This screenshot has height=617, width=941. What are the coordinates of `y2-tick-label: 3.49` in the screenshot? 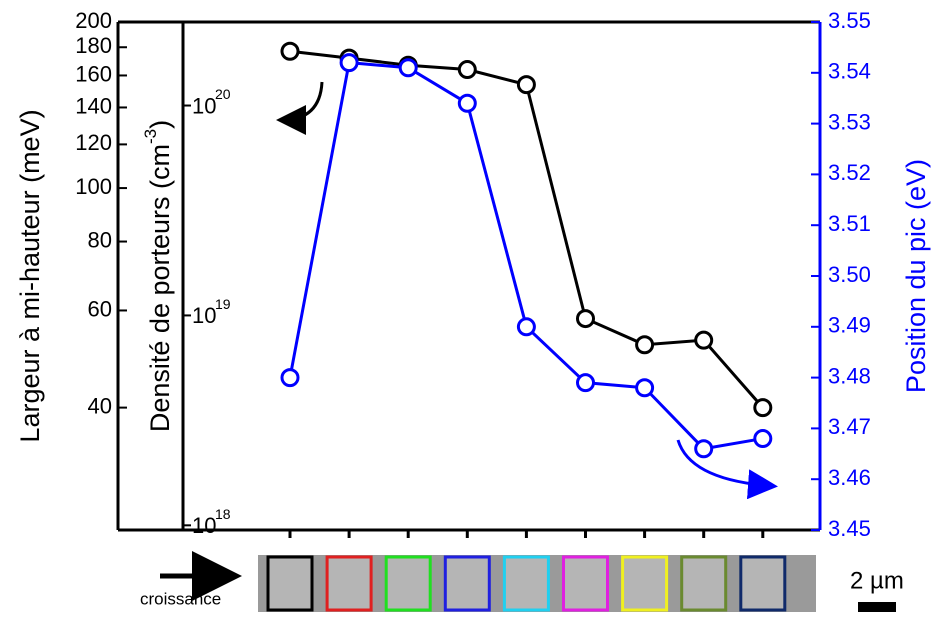 It's located at (849, 325).